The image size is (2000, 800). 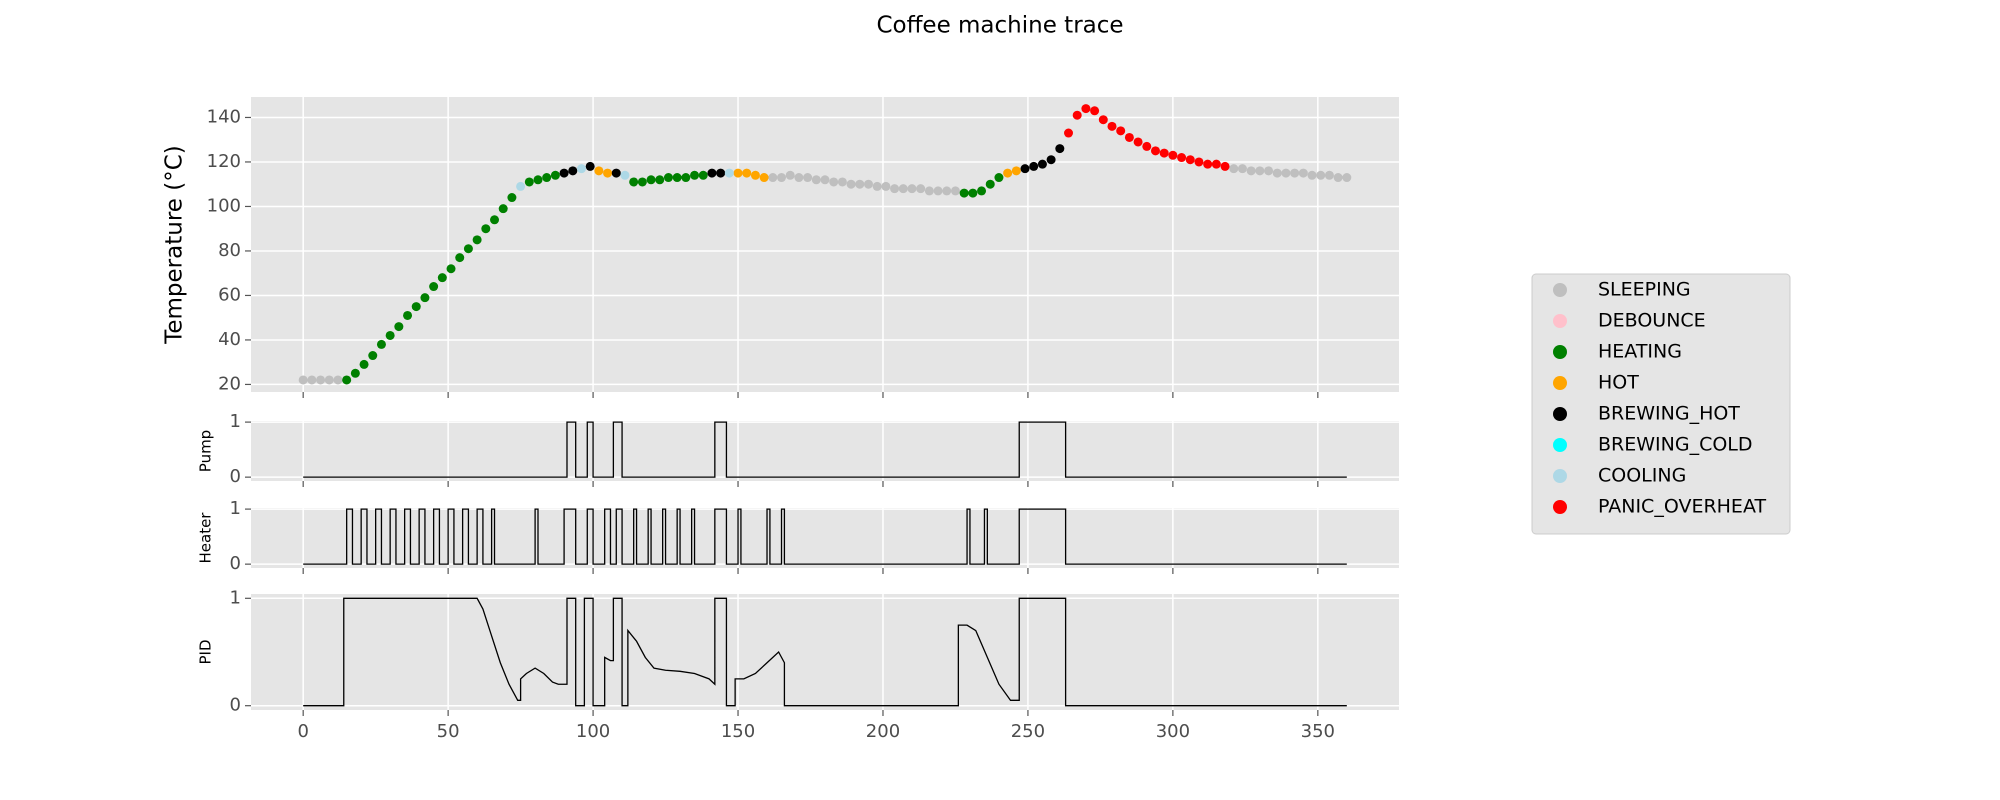 What do you see at coordinates (206, 651) in the screenshot?
I see `y-axis-label: PID` at bounding box center [206, 651].